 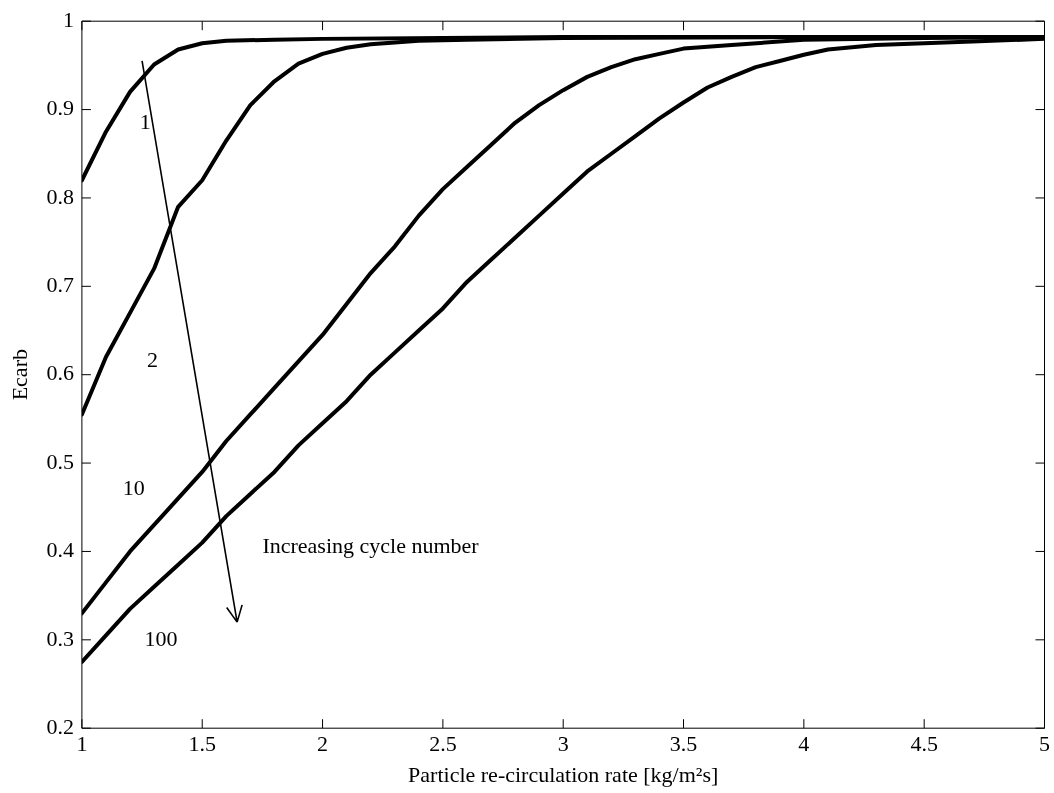 I want to click on x-tick-label: 3, so click(x=563, y=744).